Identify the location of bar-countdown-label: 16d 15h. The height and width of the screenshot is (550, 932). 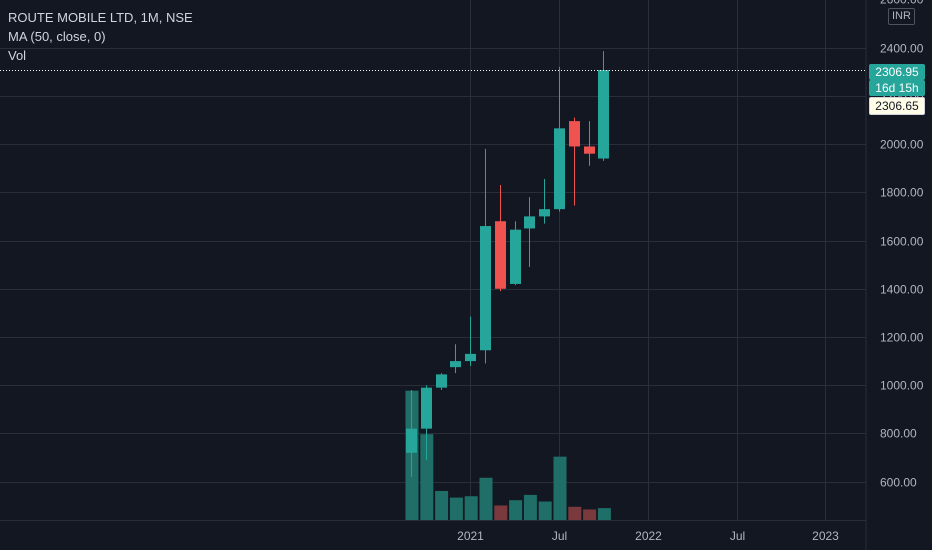
(897, 88).